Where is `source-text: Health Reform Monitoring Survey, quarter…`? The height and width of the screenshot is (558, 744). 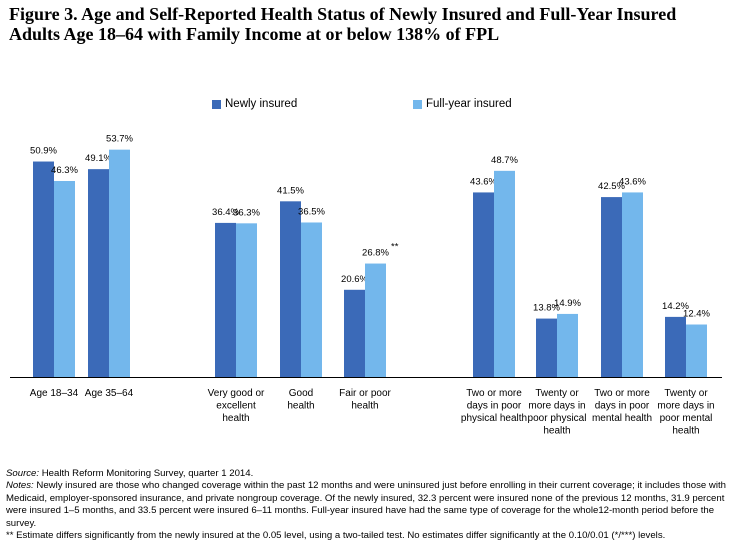 source-text: Health Reform Monitoring Survey, quarter… is located at coordinates (146, 473).